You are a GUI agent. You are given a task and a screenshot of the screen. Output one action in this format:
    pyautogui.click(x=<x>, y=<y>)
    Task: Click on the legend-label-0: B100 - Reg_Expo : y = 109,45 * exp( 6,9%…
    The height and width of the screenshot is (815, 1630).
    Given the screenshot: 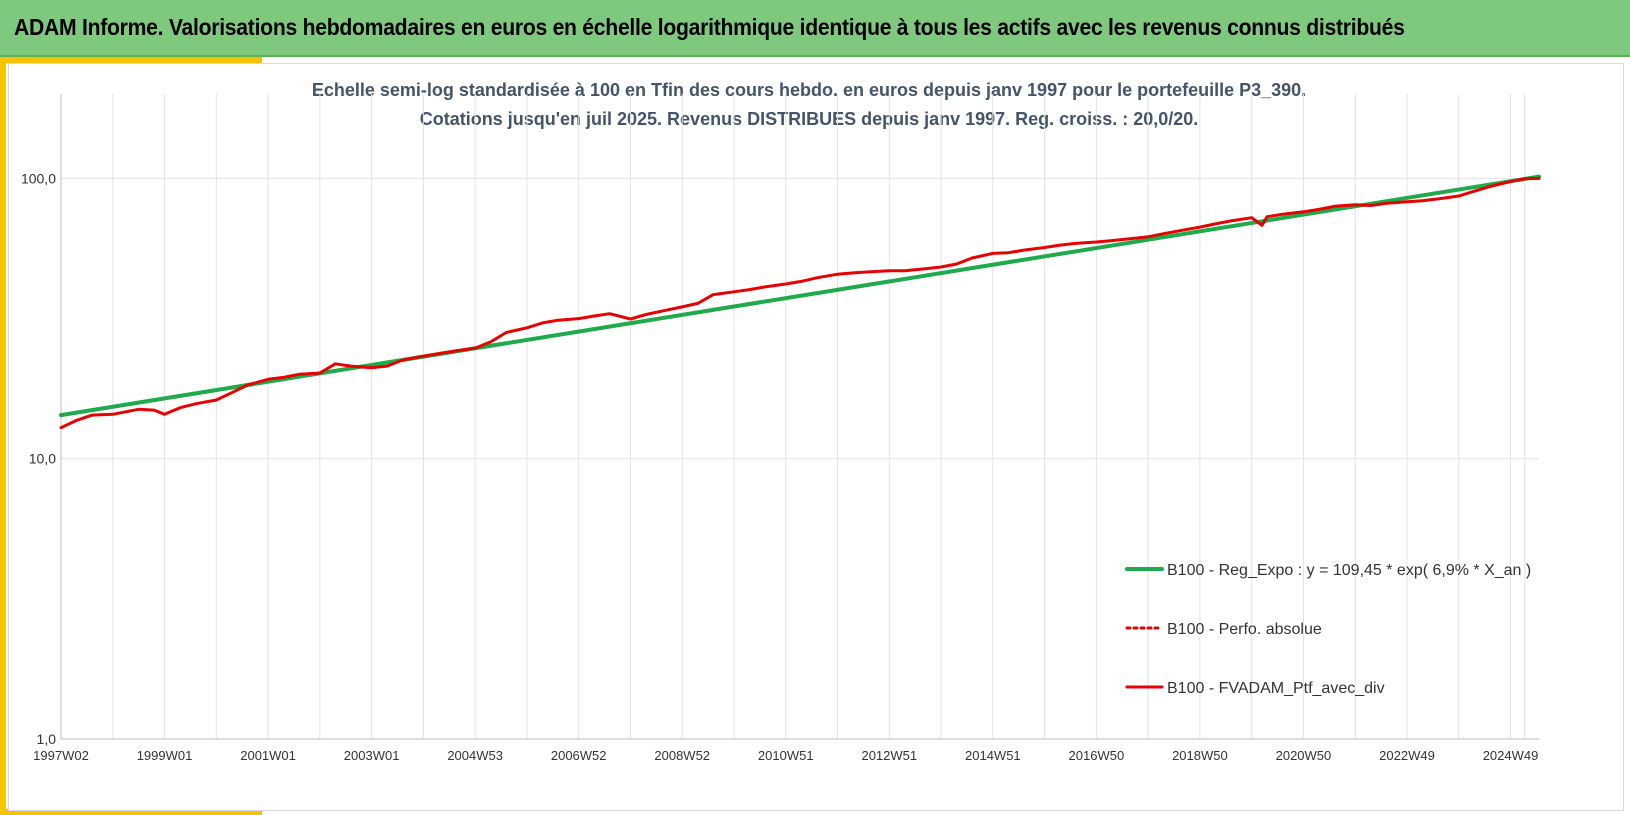 What is the action you would take?
    pyautogui.click(x=1349, y=570)
    